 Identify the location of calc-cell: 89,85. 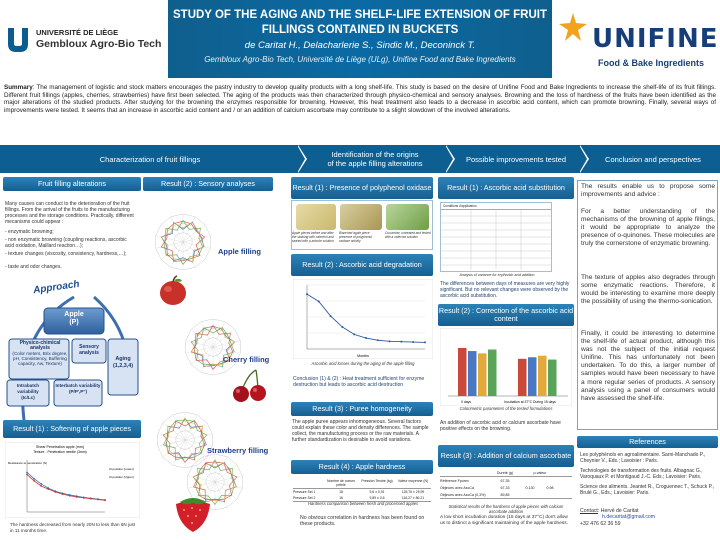
(505, 494).